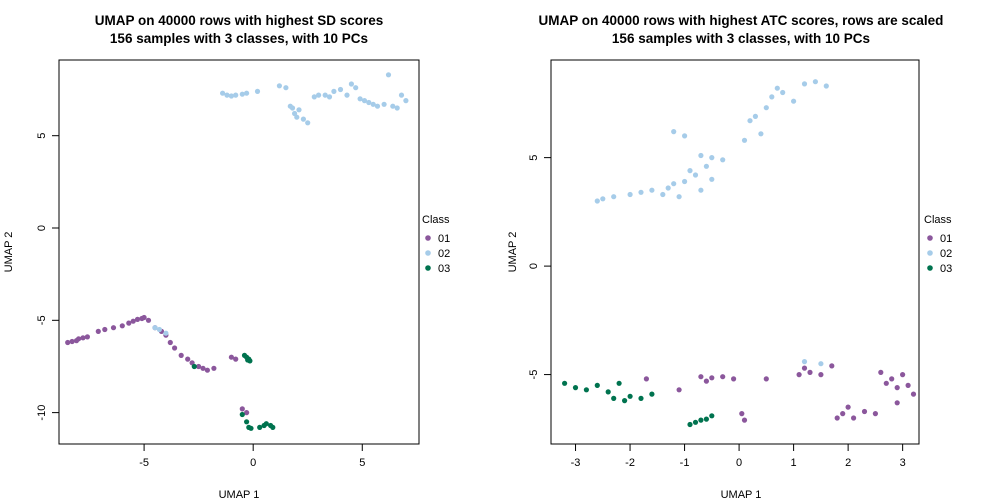 This screenshot has width=1008, height=504. I want to click on chart-subtitle: 156 samples with 3 classes, with 10 PCs, so click(741, 38).